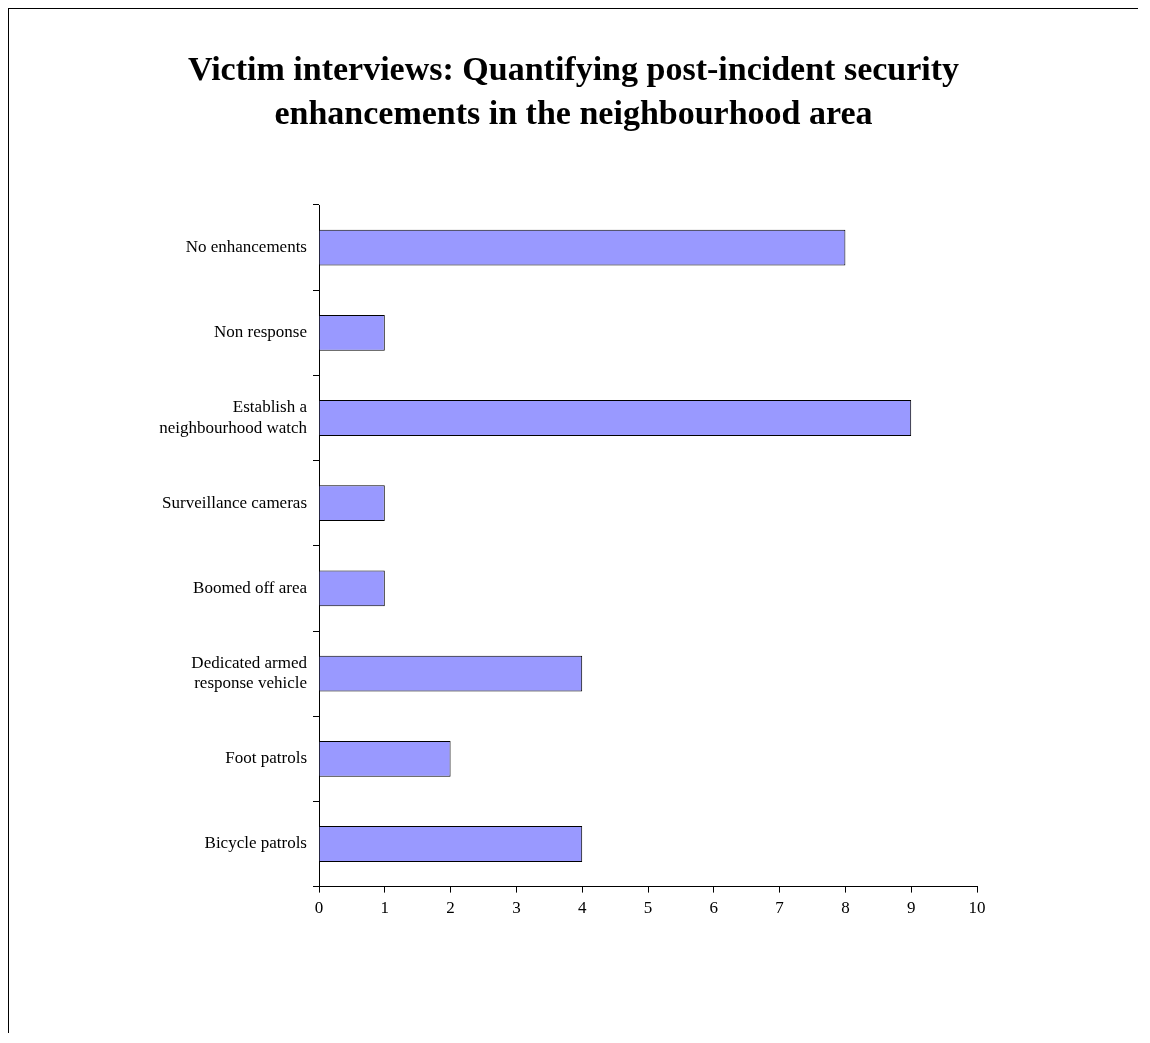 The width and height of the screenshot is (1150, 1043). What do you see at coordinates (385, 908) in the screenshot?
I see `x-tick-label: 1` at bounding box center [385, 908].